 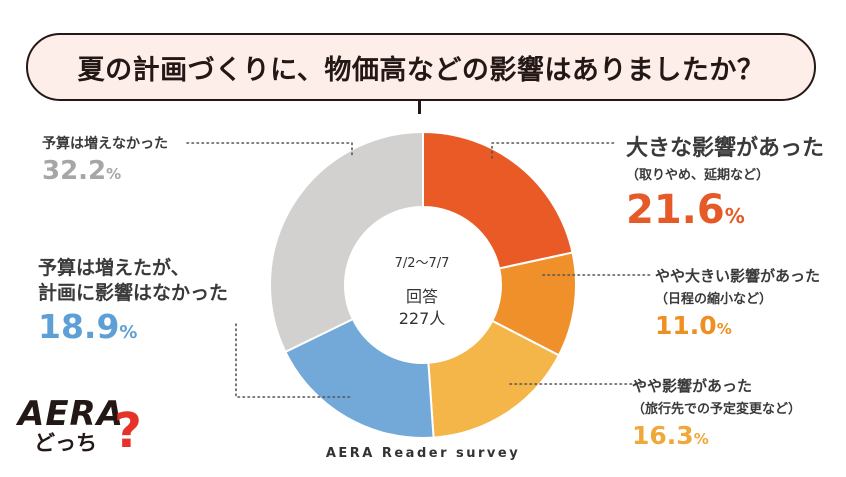 What do you see at coordinates (294, 360) in the screenshot?
I see `leader-line-budget-up-no-impact` at bounding box center [294, 360].